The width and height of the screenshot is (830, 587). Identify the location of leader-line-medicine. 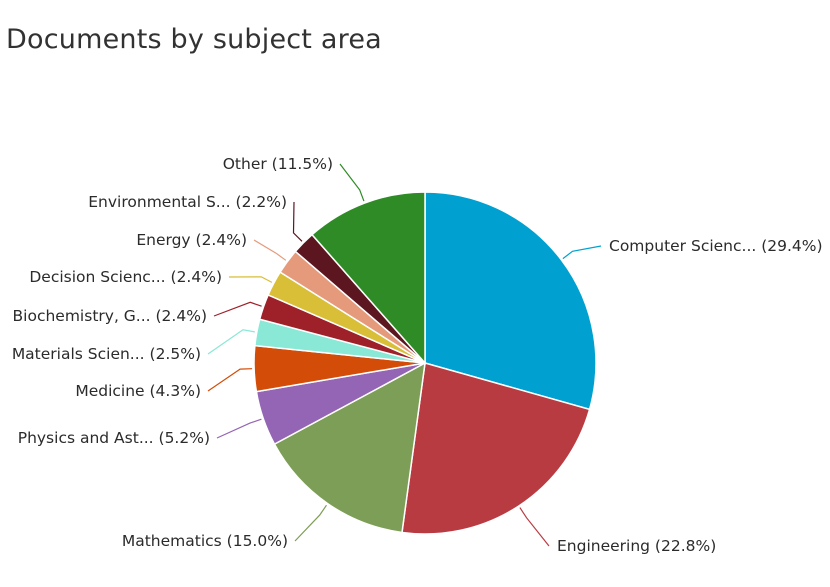
(230, 380).